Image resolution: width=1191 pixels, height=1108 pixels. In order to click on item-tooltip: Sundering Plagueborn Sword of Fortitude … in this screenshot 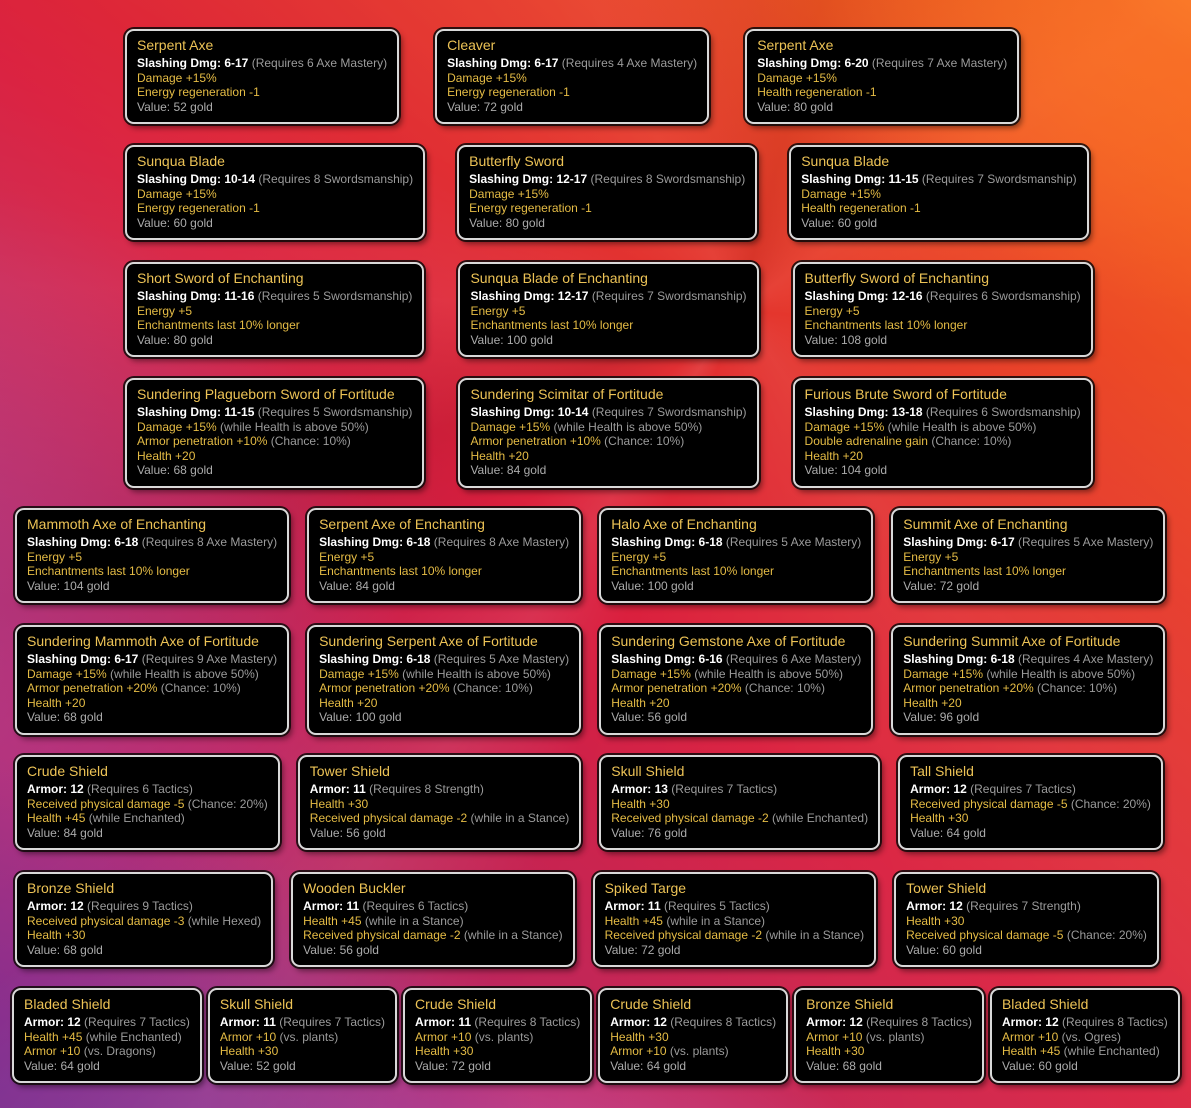, I will do `click(275, 433)`.